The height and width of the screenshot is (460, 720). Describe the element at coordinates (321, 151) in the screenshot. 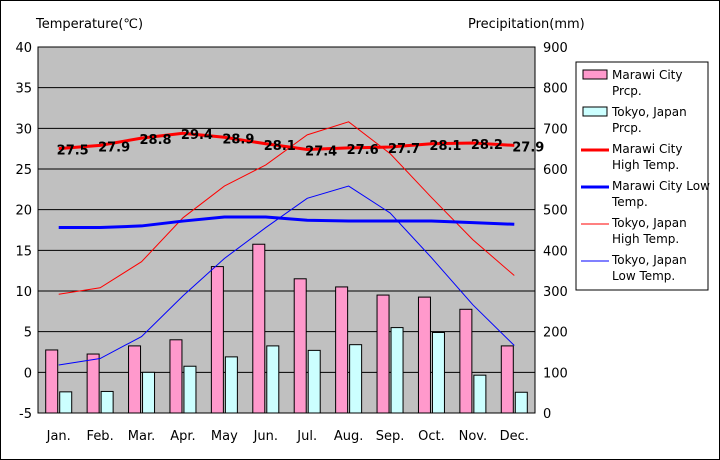

I see `data-label: 27.4` at that location.